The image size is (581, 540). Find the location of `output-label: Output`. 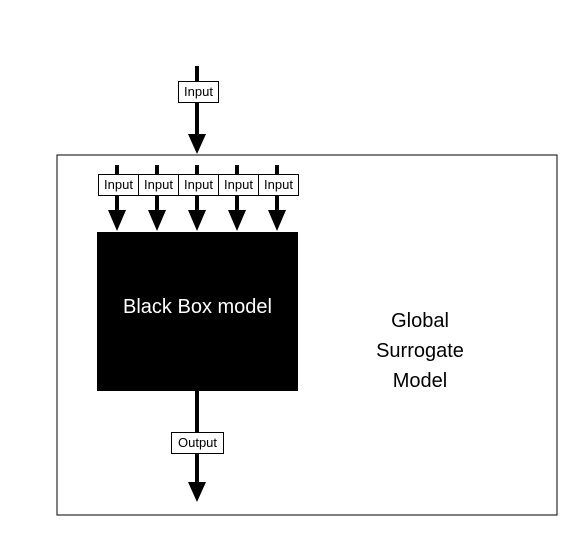

output-label: Output is located at coordinates (197, 443).